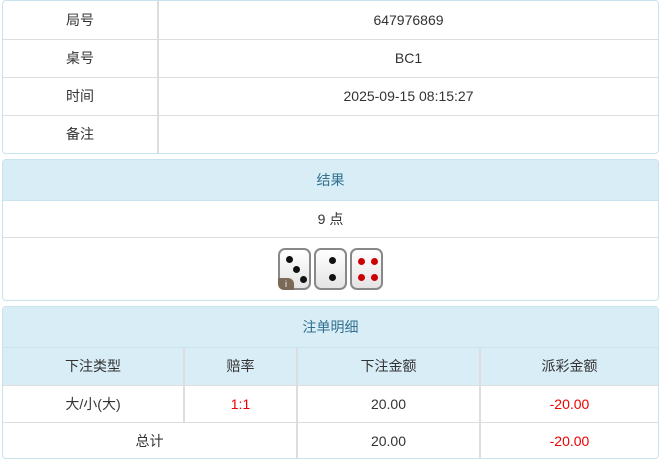 The image size is (661, 459). I want to click on info-row-round: 局号 647976869, so click(330, 20).